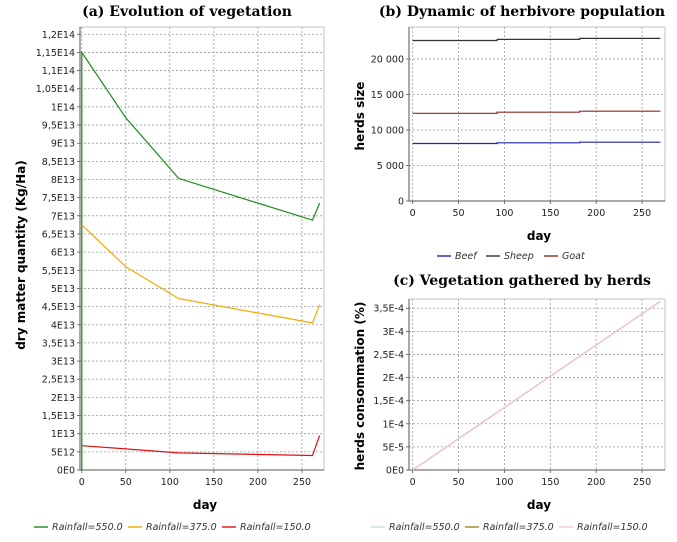  What do you see at coordinates (58, 162) in the screenshot?
I see `y-tick-label: 8,5E13` at bounding box center [58, 162].